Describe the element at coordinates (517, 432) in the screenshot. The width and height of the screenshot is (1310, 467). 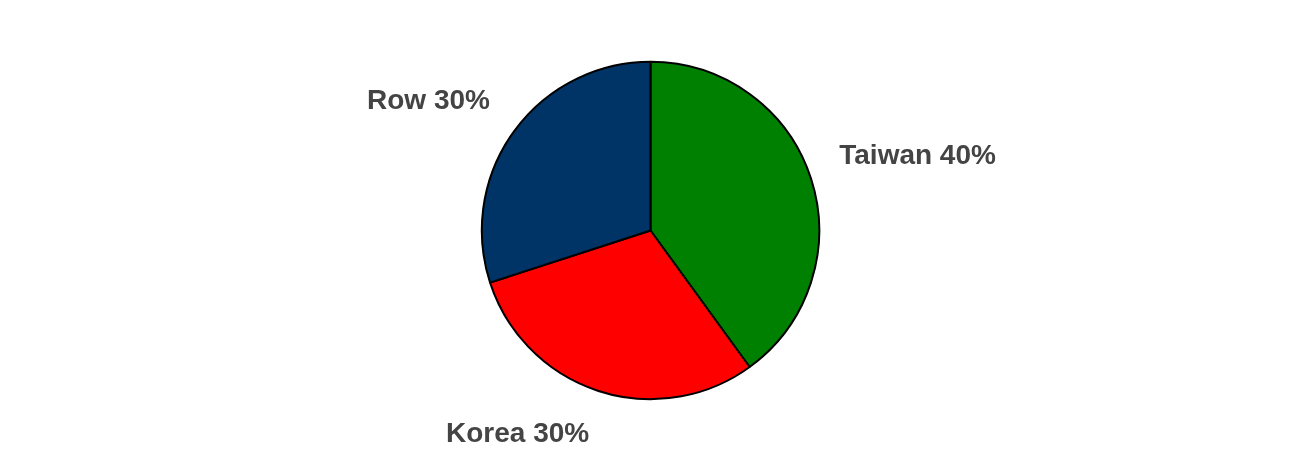
I see `slice-label: Korea 30%` at that location.